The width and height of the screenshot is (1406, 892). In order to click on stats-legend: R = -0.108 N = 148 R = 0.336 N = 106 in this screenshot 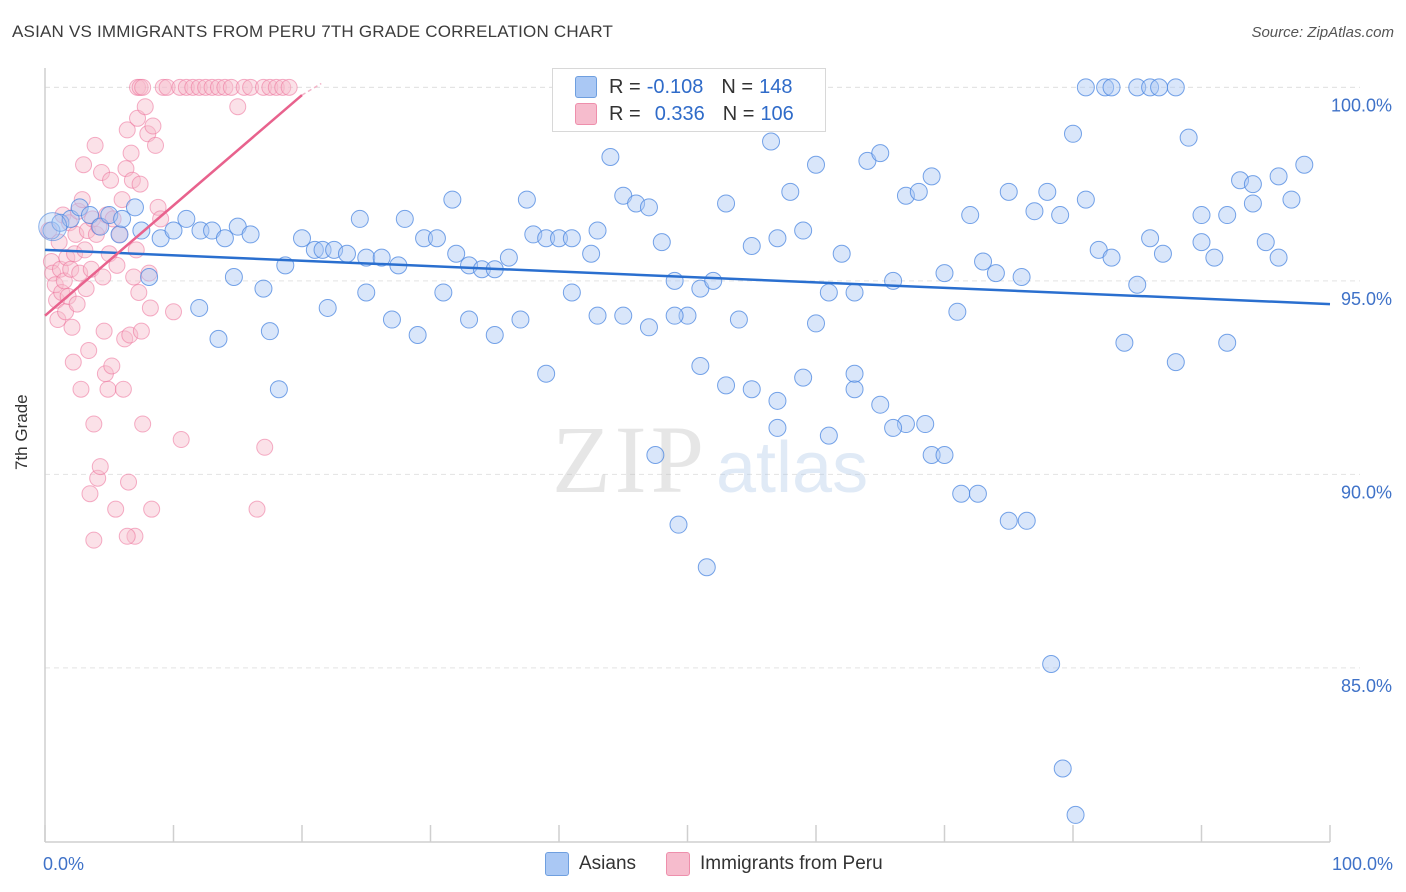, I will do `click(689, 100)`.